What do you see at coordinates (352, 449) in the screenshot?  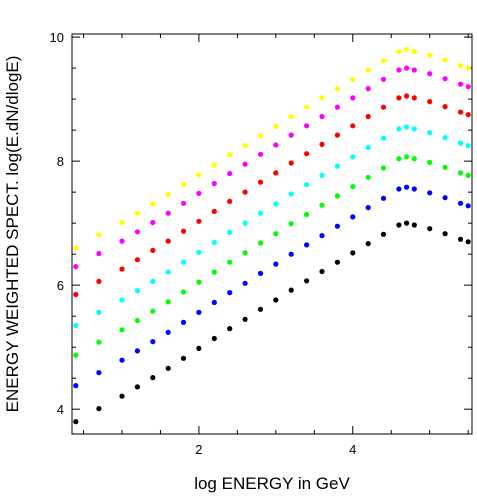 I see `x-tick-label: 4` at bounding box center [352, 449].